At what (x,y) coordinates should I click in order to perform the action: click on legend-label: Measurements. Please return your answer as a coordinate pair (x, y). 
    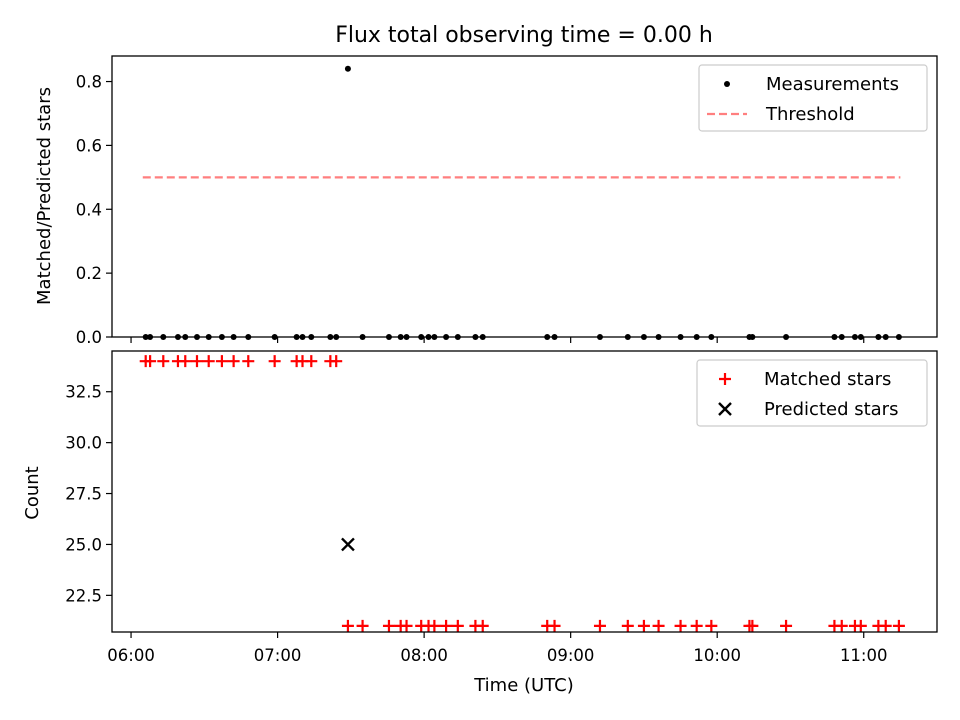
    Looking at the image, I should click on (832, 84).